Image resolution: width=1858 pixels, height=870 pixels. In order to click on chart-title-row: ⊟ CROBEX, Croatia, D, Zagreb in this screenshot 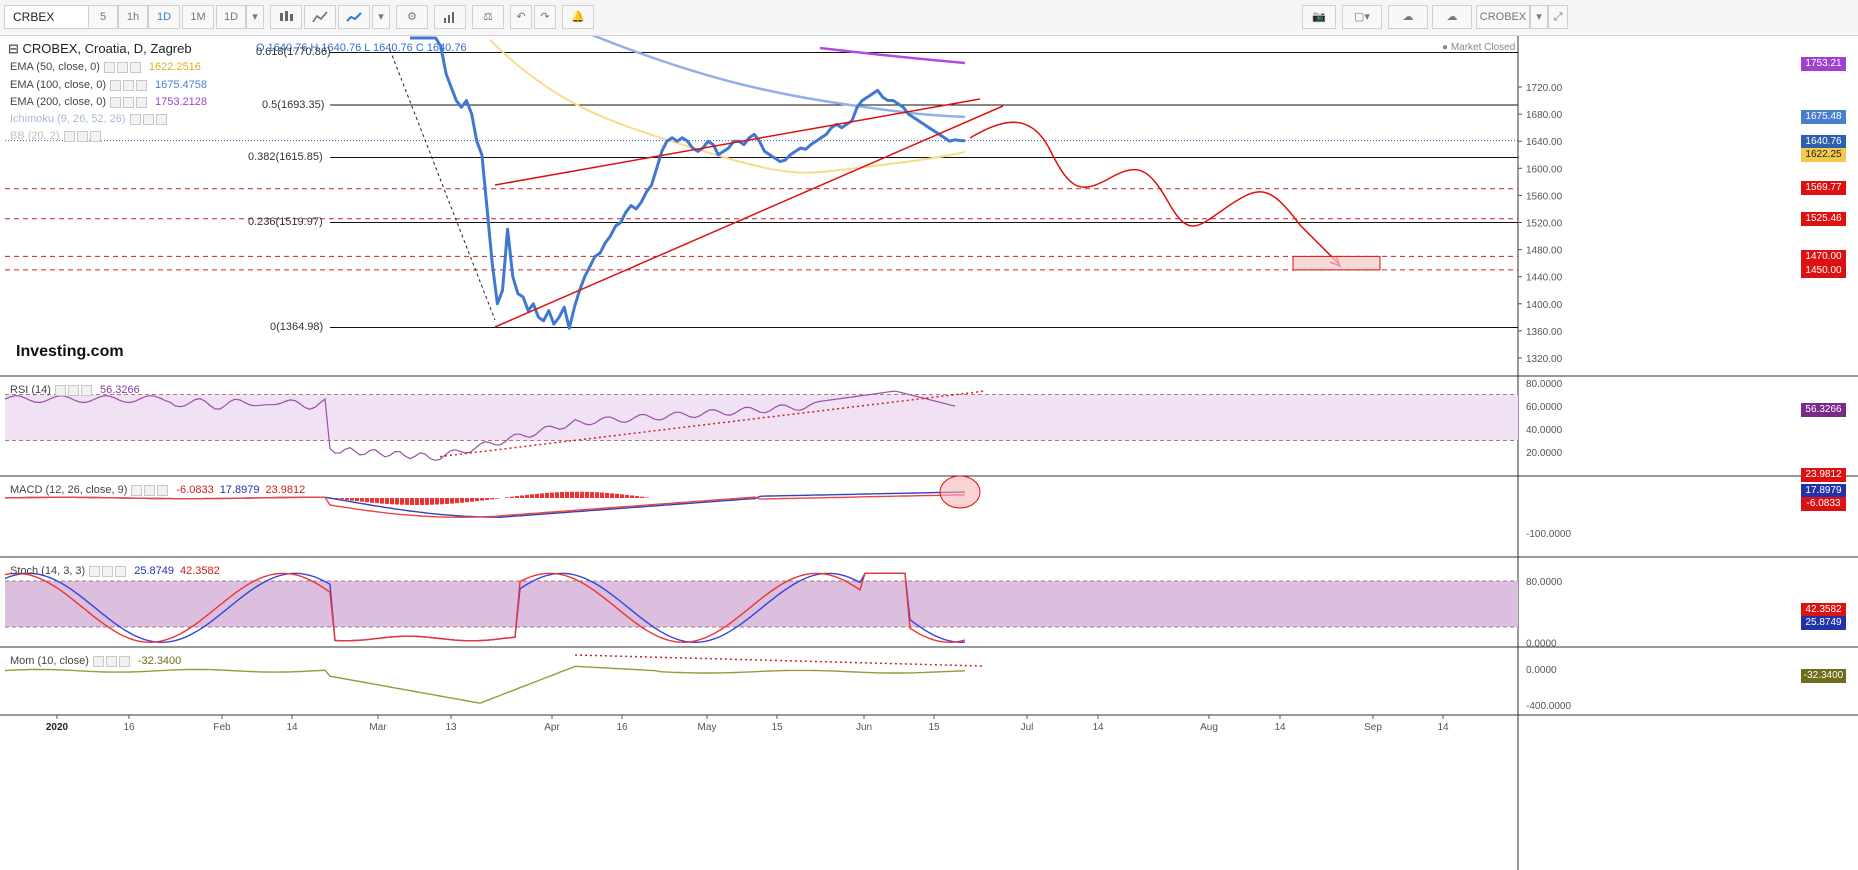, I will do `click(100, 49)`.